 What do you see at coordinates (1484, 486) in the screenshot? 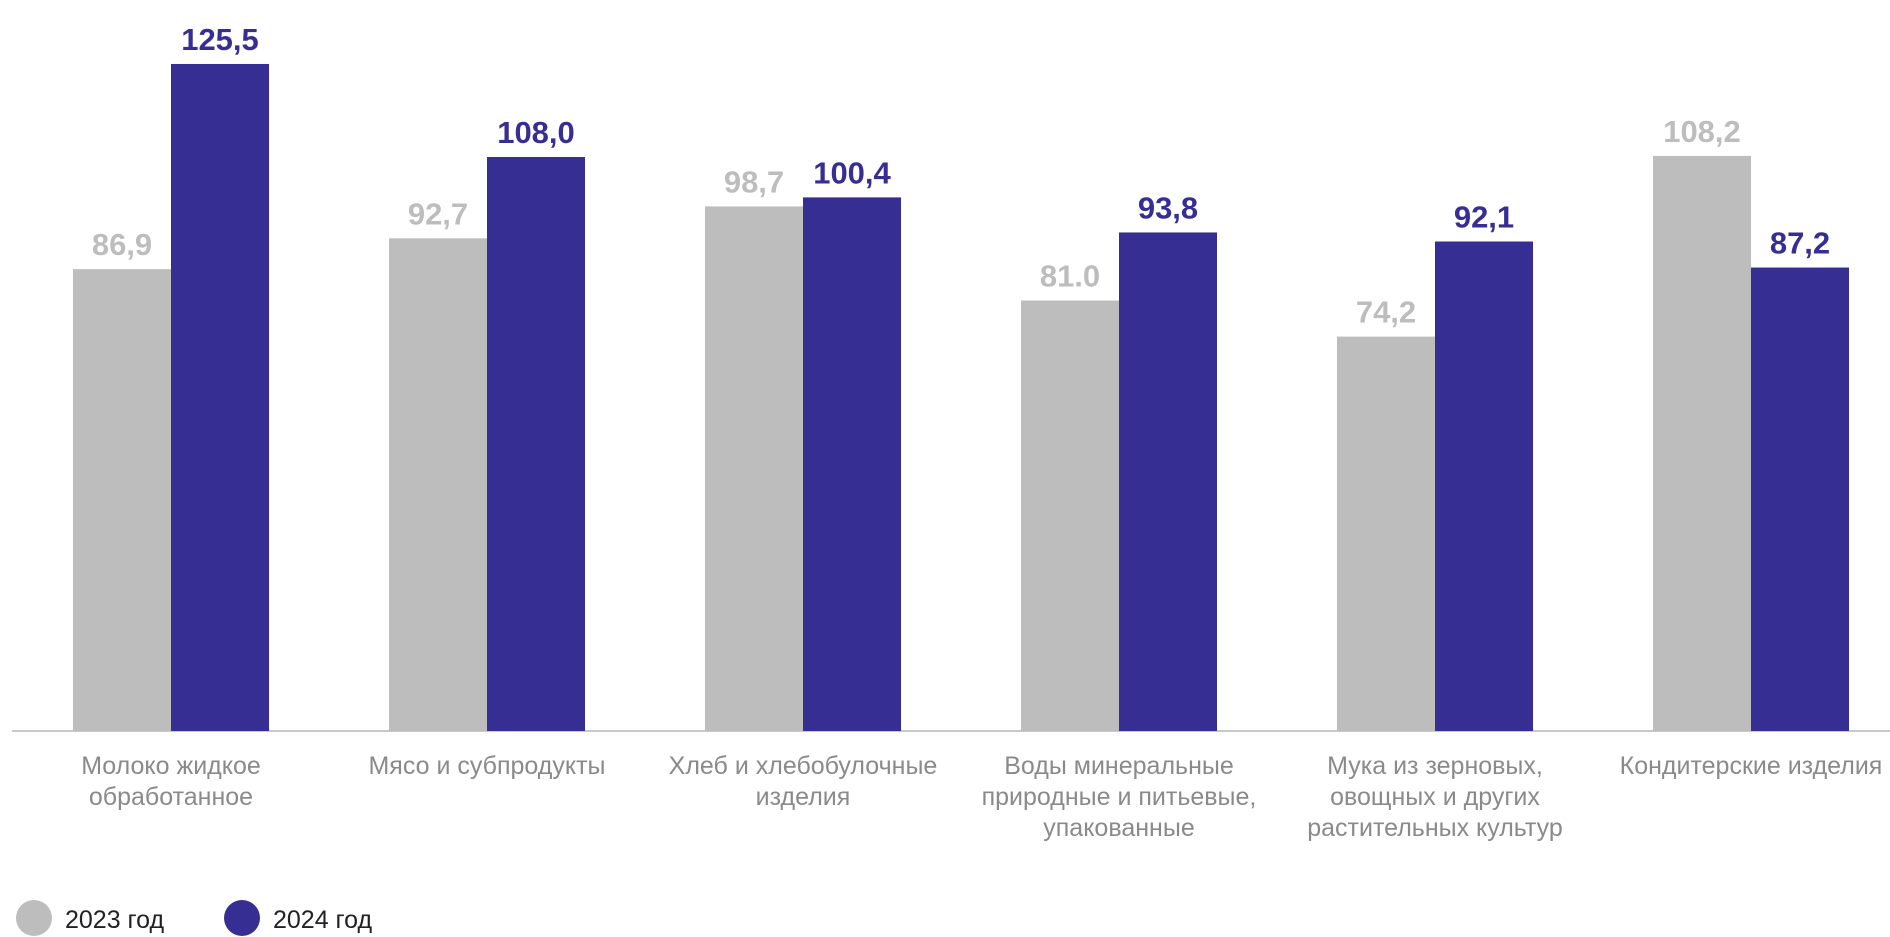
I see `bar-series2-cat5` at bounding box center [1484, 486].